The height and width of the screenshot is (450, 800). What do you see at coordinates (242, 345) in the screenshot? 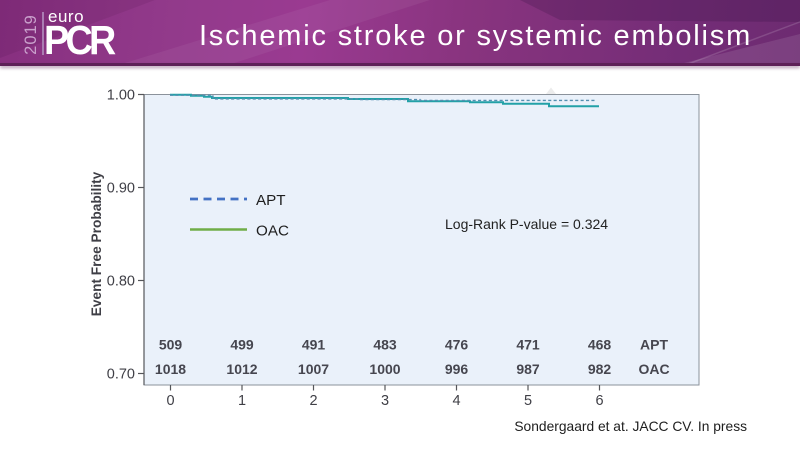
I see `svg-text: 499` at bounding box center [242, 345].